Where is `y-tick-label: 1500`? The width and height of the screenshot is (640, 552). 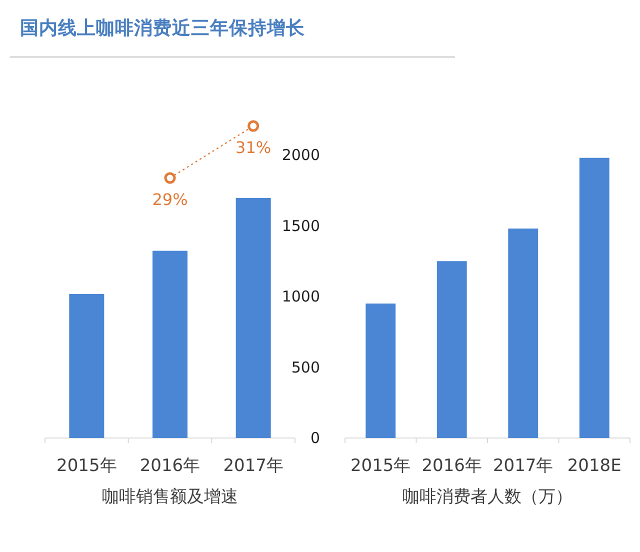 y-tick-label: 1500 is located at coordinates (301, 225).